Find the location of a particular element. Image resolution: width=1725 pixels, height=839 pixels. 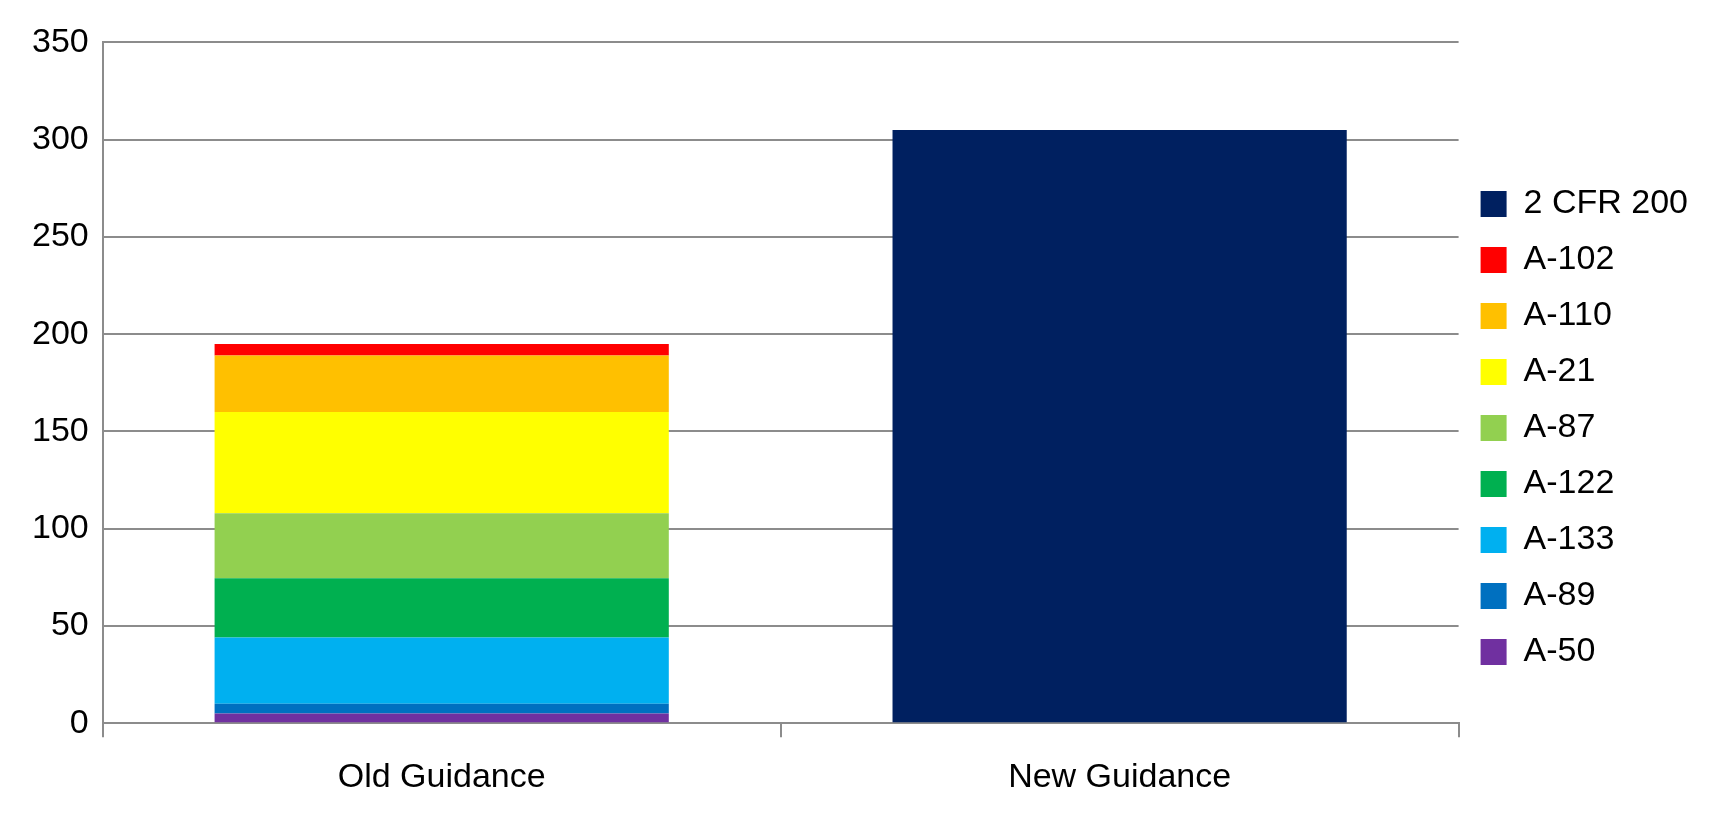

legend-label: A-50 is located at coordinates (1559, 649).